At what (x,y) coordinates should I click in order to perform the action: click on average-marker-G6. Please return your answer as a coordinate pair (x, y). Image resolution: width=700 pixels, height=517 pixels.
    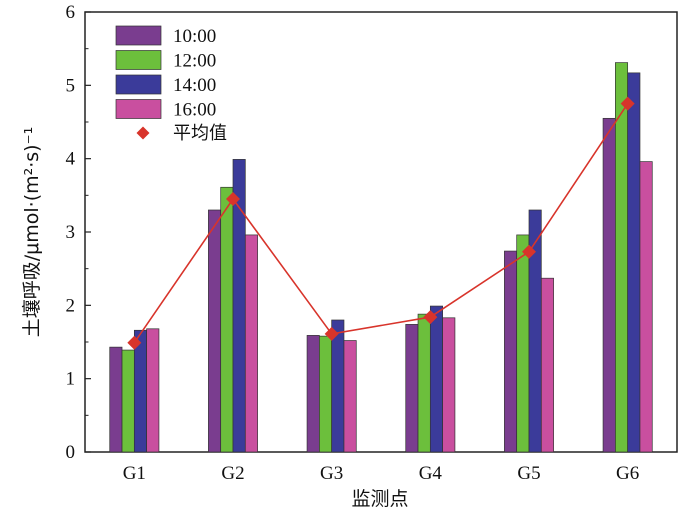
    Looking at the image, I should click on (627, 103).